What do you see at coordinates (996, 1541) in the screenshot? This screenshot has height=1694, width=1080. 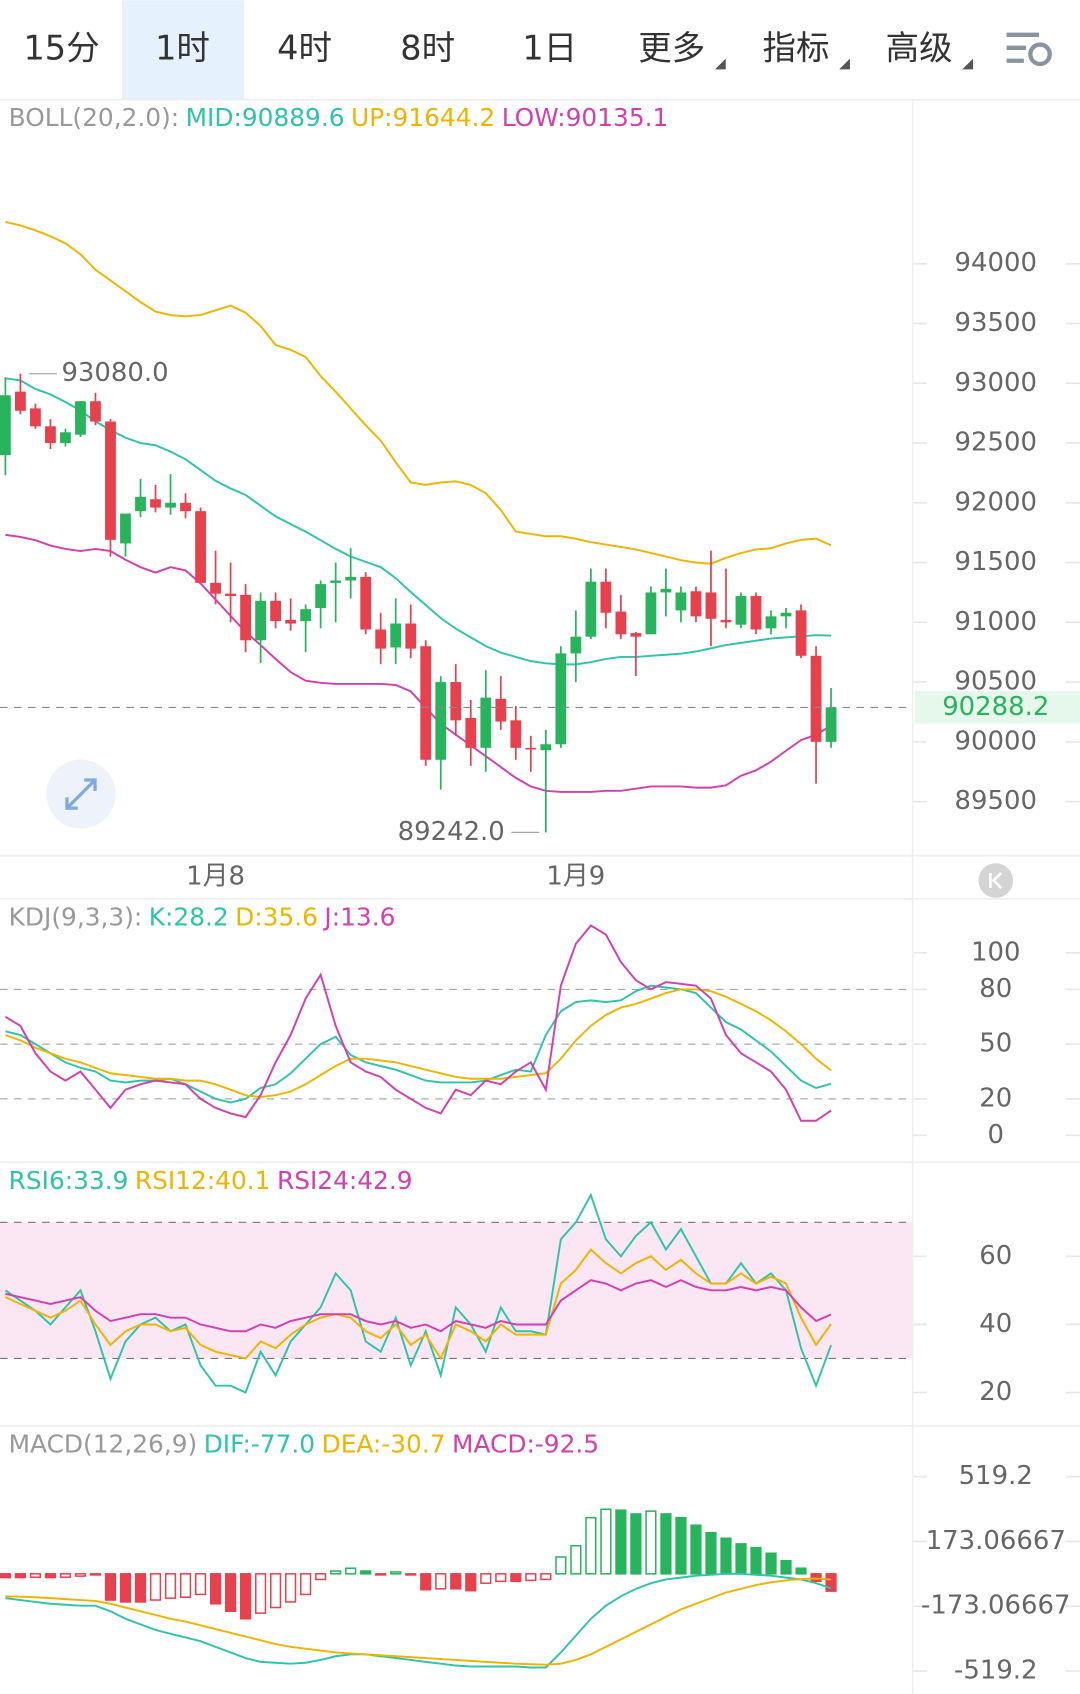 I see `y-tick-label: 173.06667` at bounding box center [996, 1541].